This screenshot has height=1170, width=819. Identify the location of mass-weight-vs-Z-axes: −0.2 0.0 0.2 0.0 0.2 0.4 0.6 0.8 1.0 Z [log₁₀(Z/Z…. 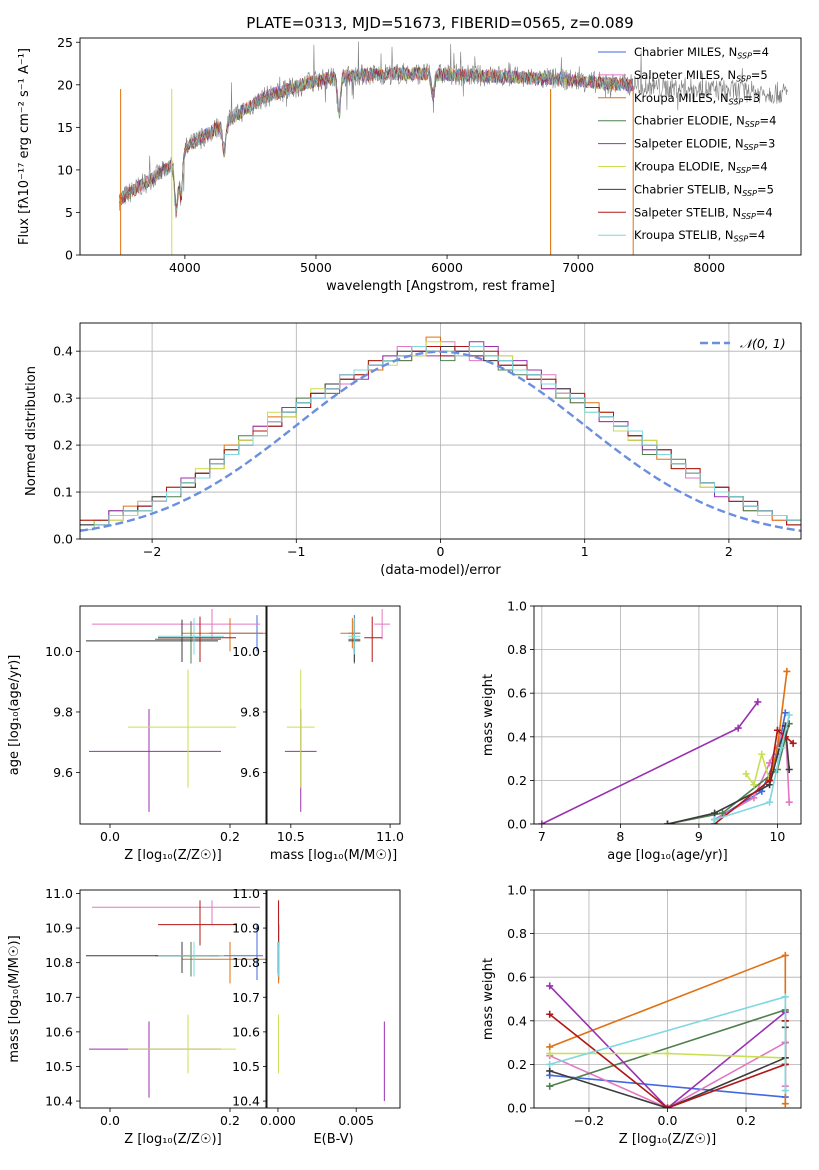
(641, 1015).